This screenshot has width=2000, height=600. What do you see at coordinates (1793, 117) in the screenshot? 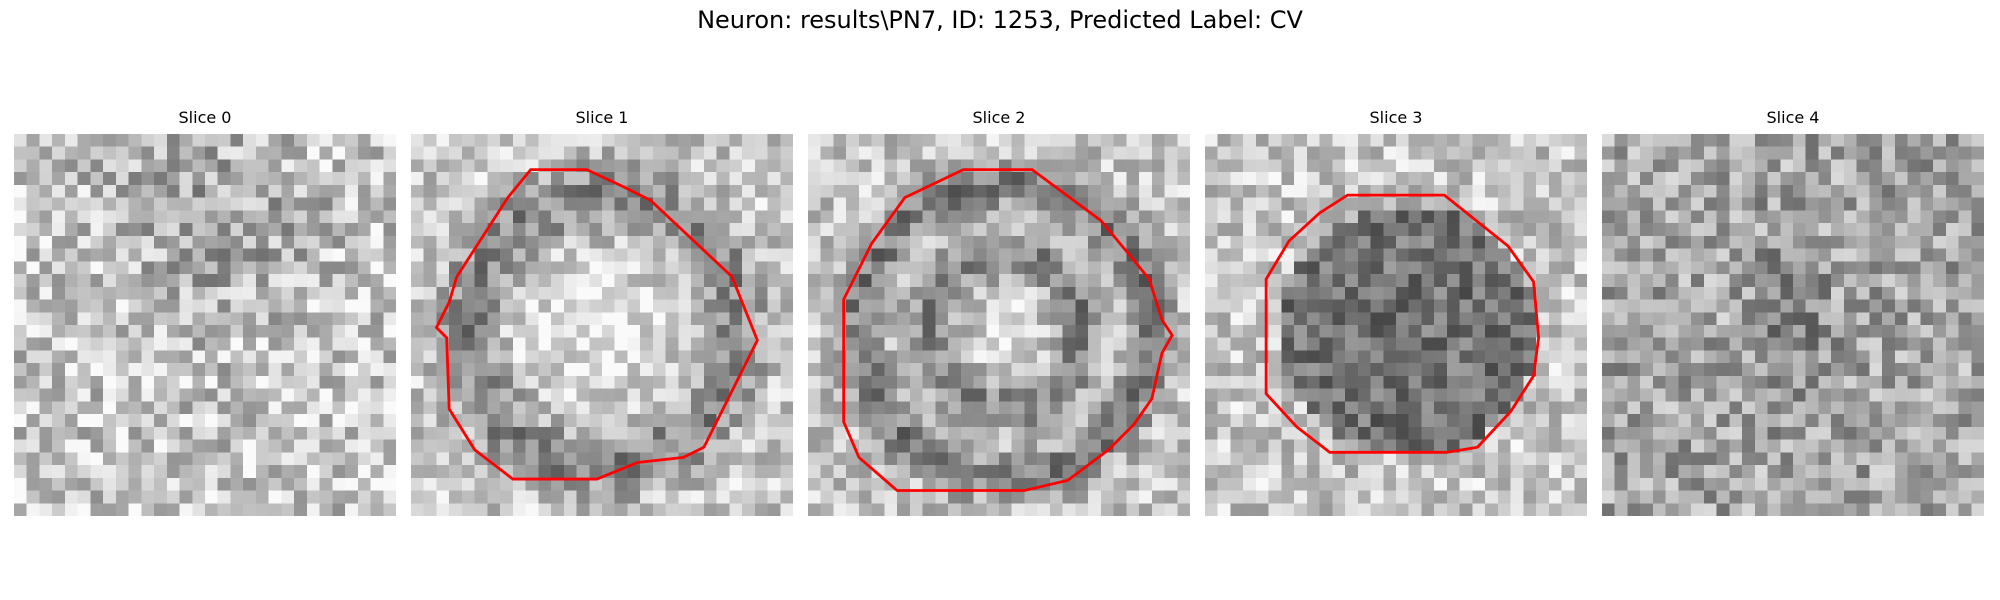
I see `slice-title: Slice 4` at bounding box center [1793, 117].